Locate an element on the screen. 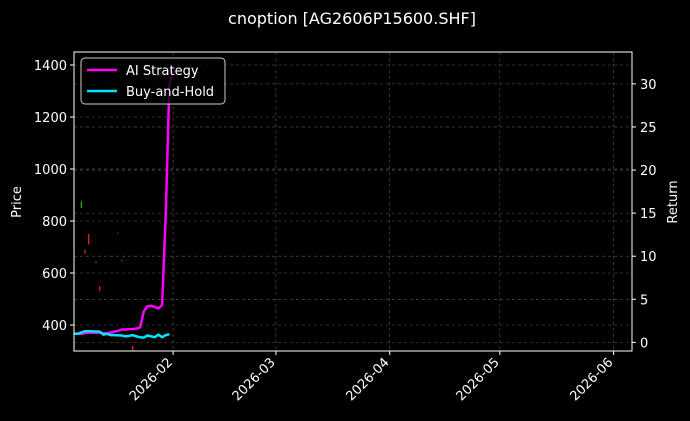 The width and height of the screenshot is (690, 421). left-tick-label-1400: 1400 is located at coordinates (50, 66).